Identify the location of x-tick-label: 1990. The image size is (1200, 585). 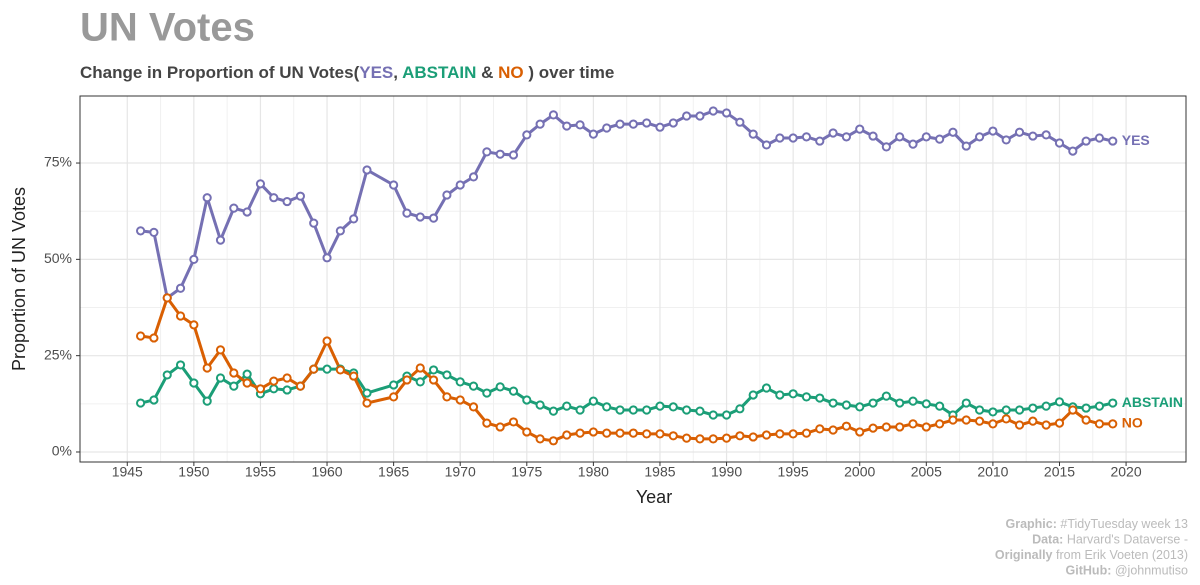
(726, 472).